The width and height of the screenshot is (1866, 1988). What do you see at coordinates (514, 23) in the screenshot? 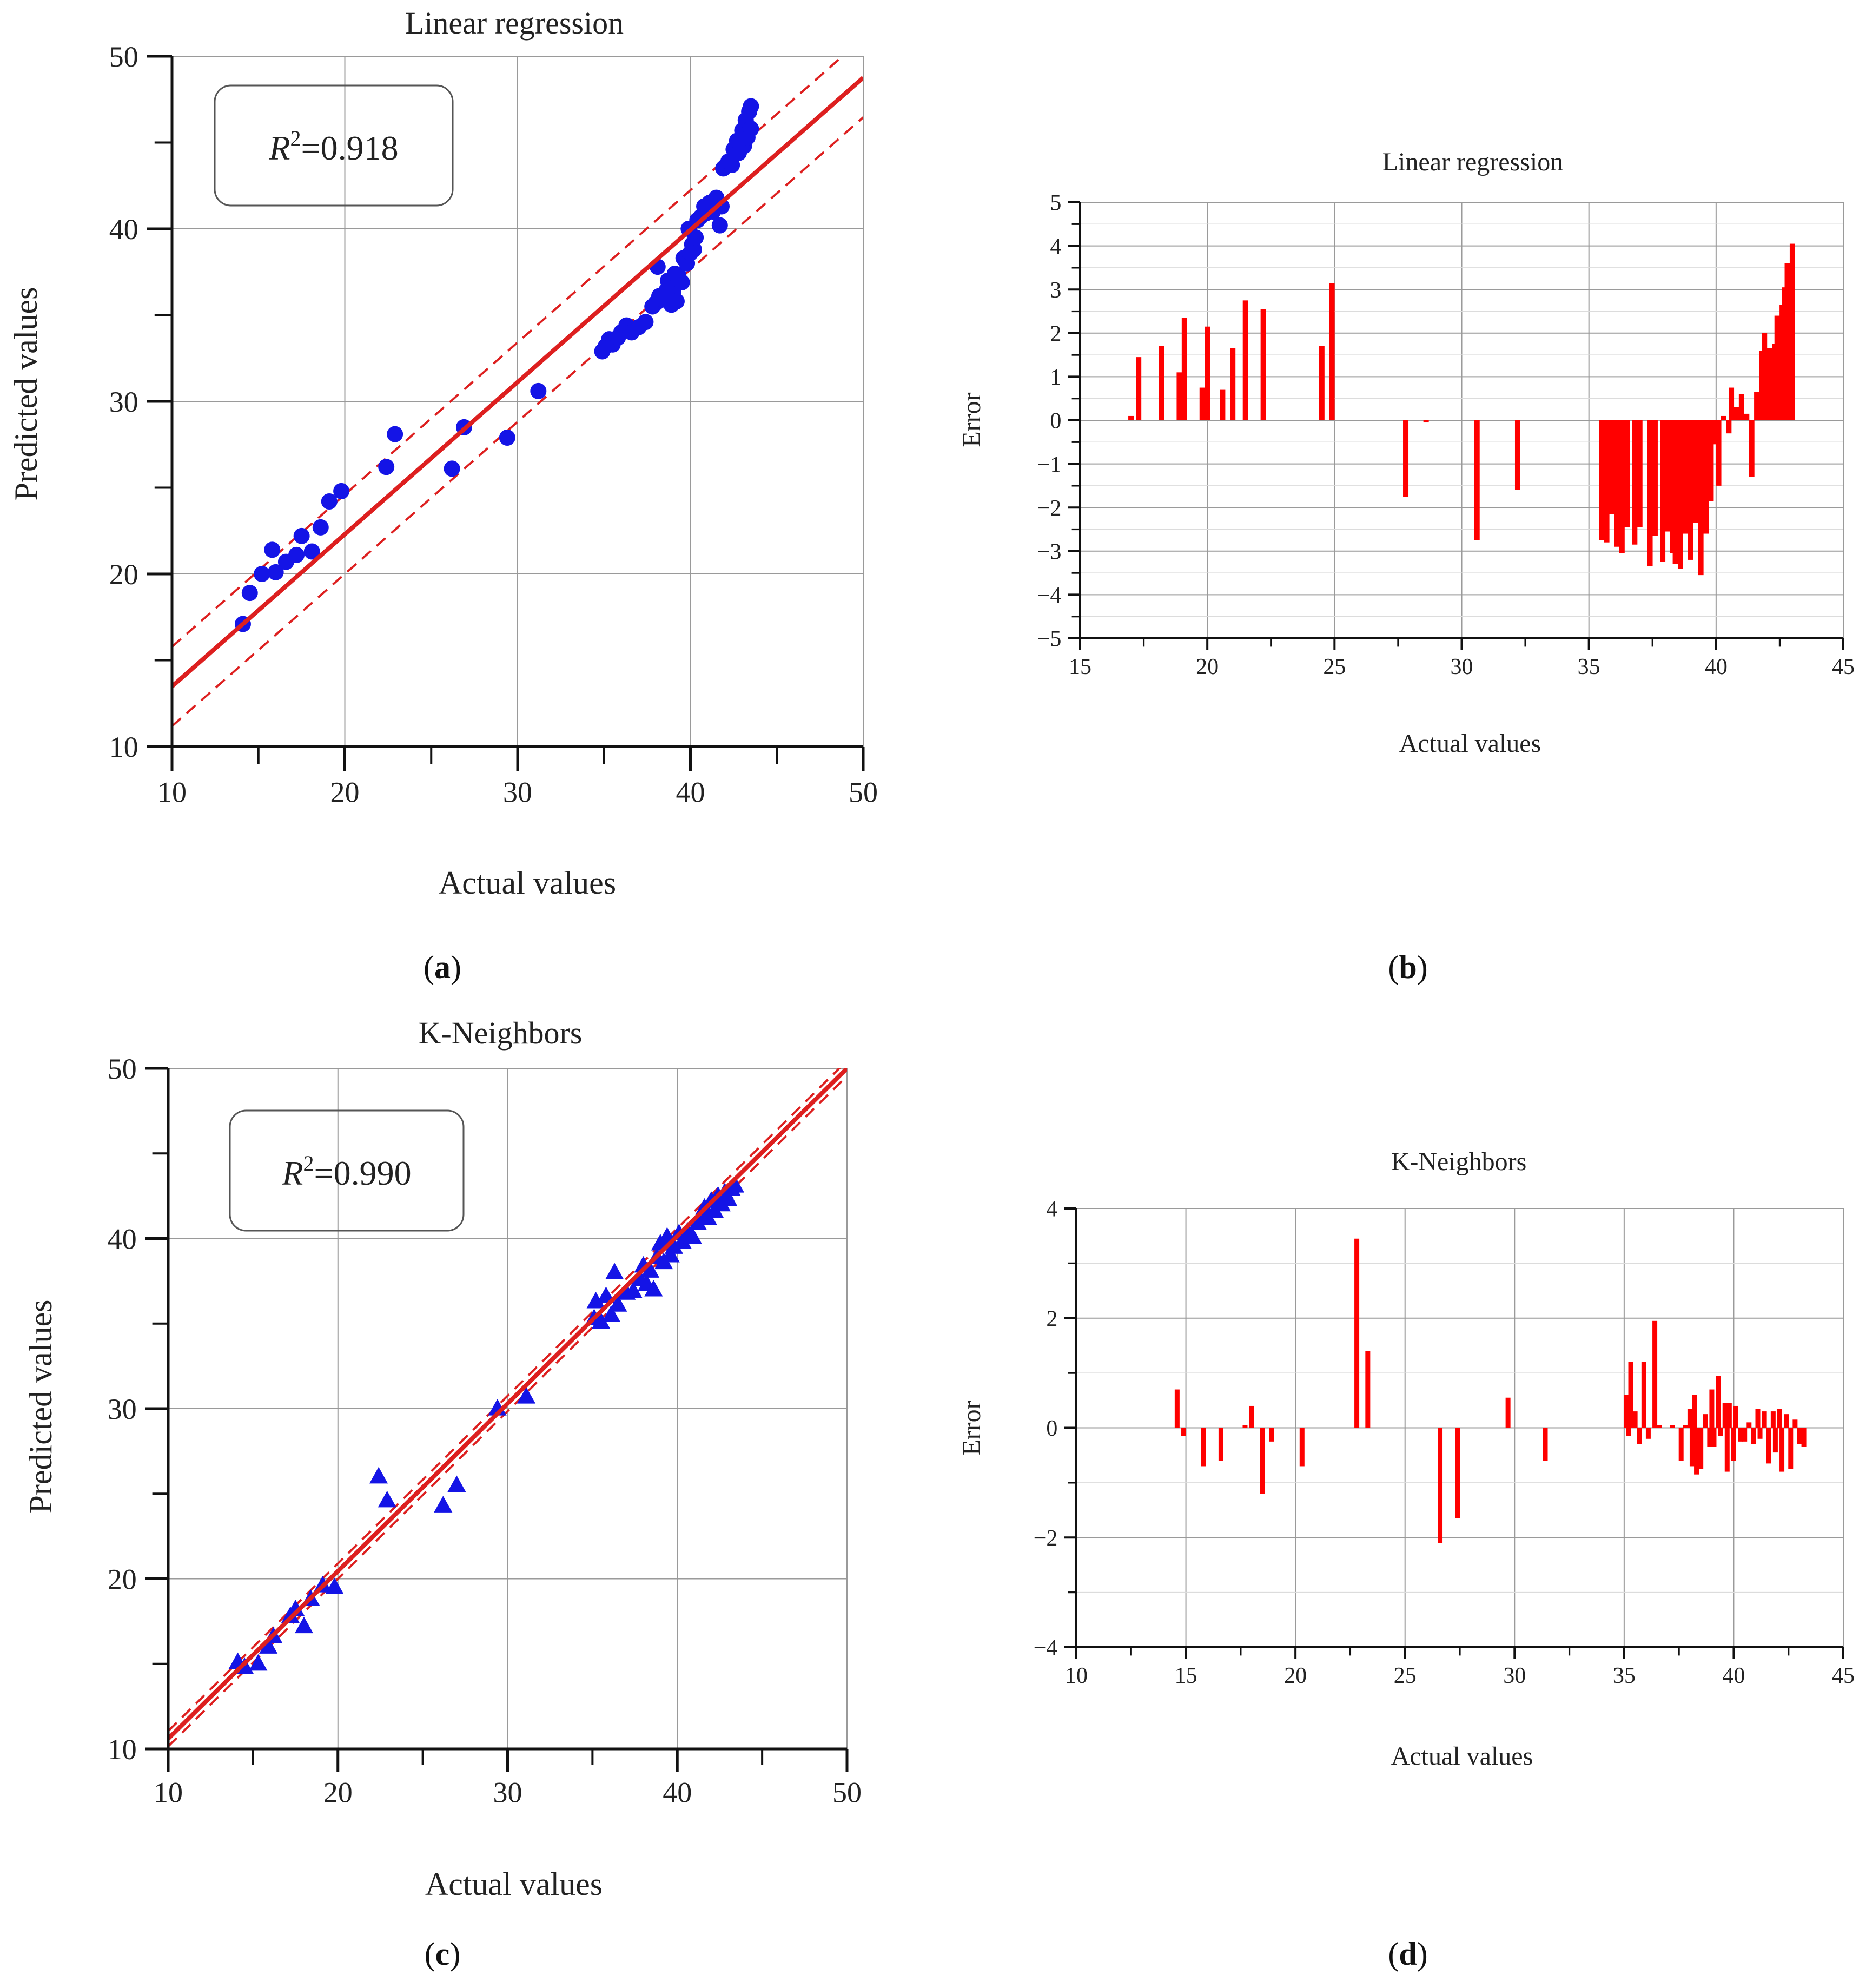
I see `chart-a-title: Linear regression` at bounding box center [514, 23].